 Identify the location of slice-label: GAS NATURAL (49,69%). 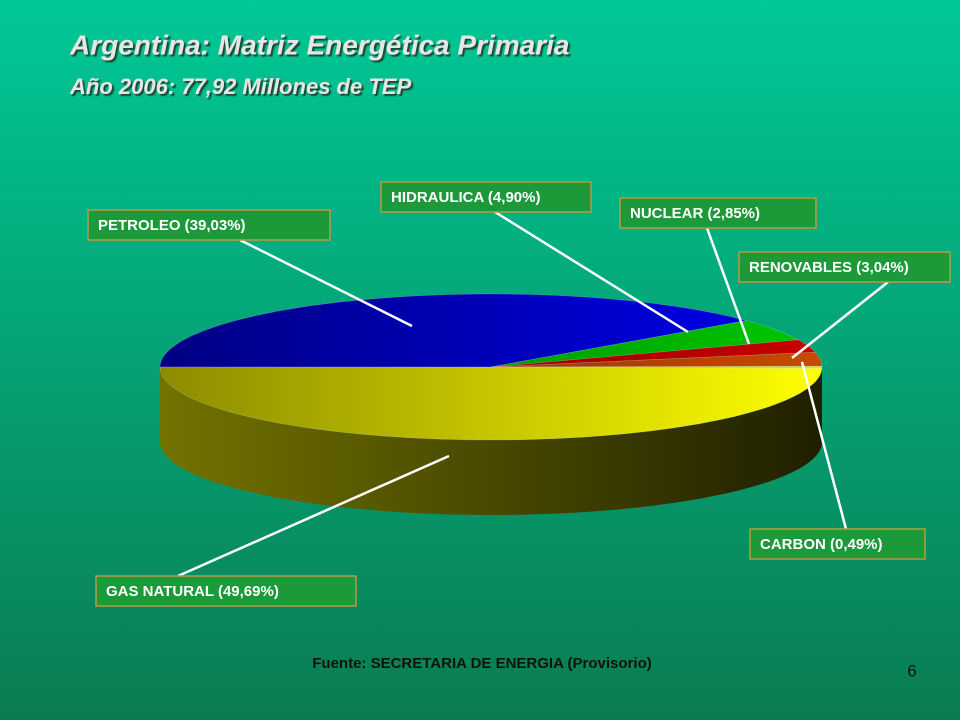
(192, 591).